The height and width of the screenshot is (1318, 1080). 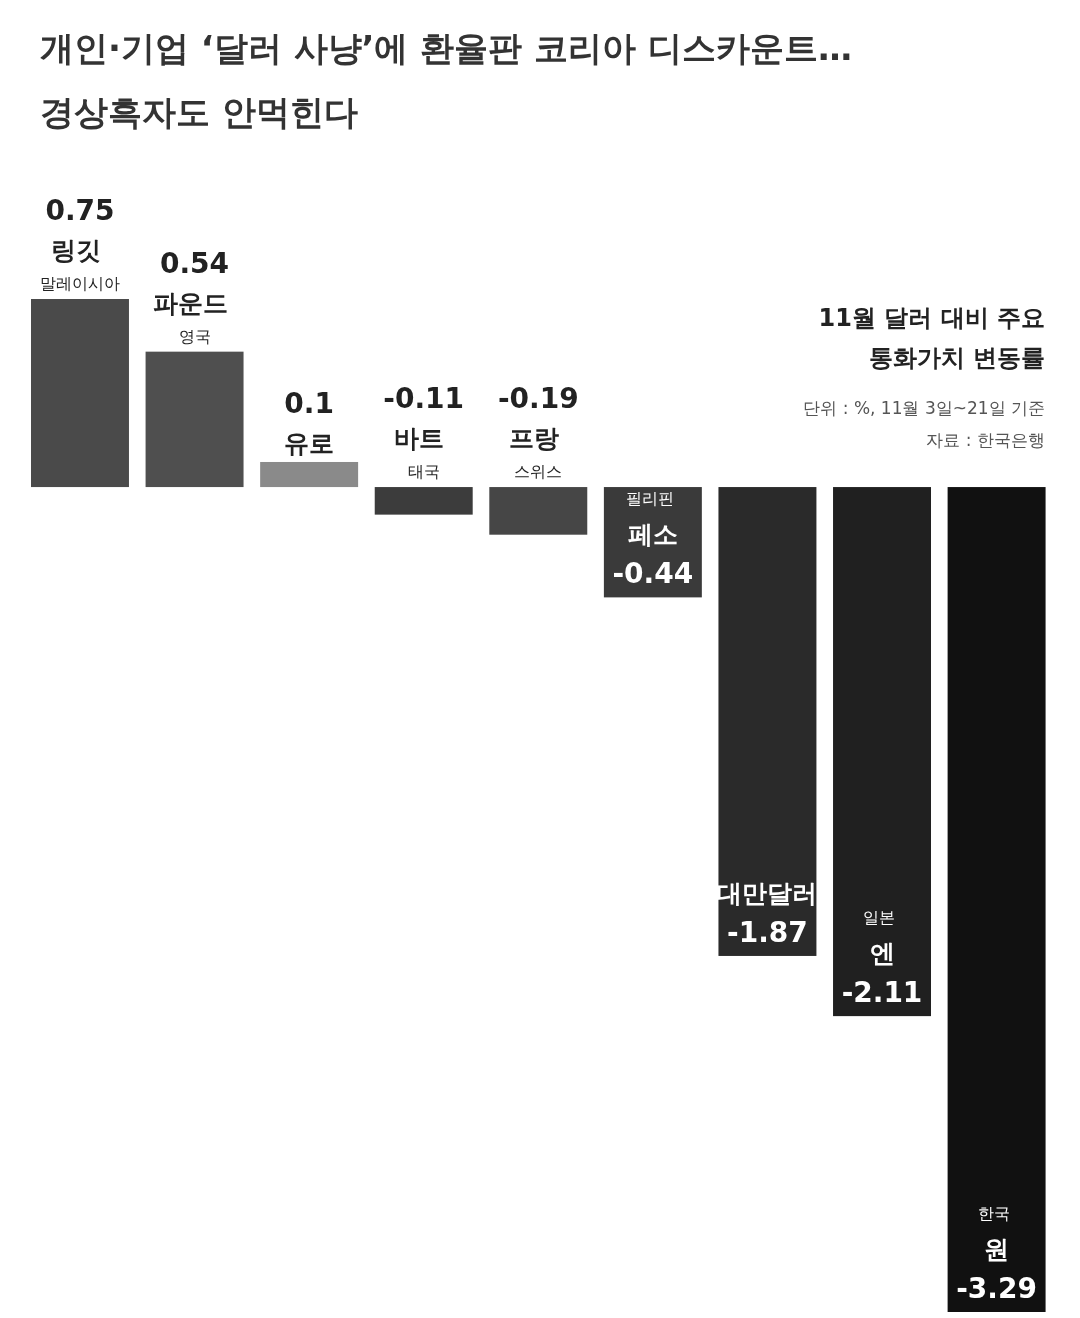 I want to click on x-tick-label: 한국 원, so click(x=997, y=1234).